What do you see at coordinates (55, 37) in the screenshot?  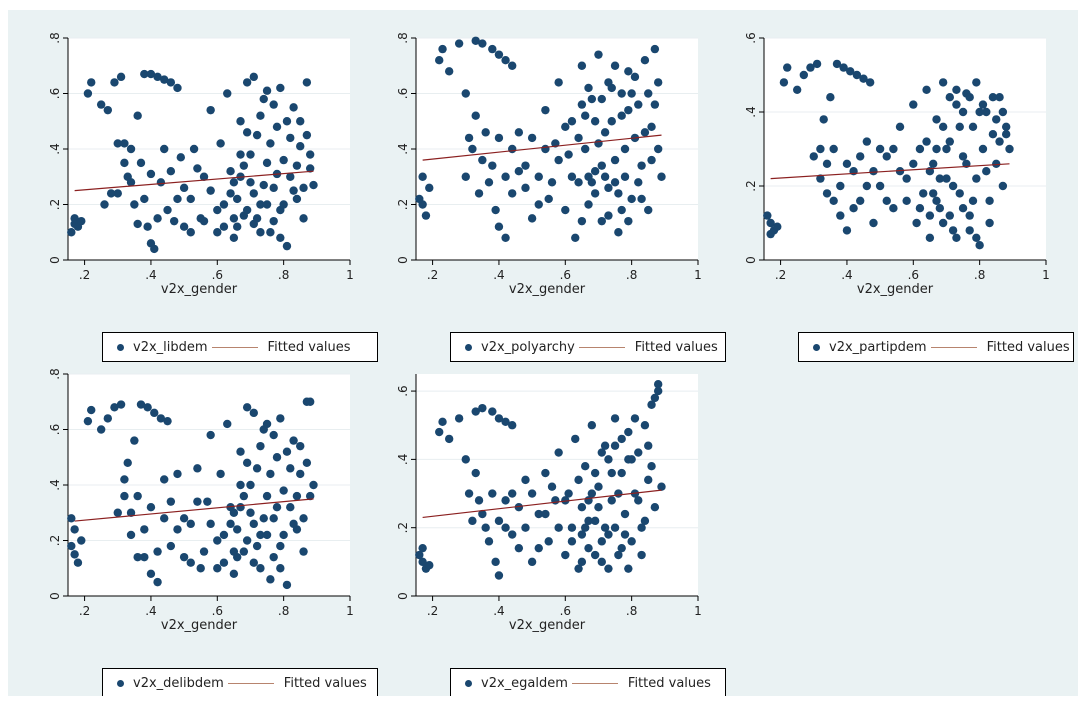 I see `y-tick-label: .8` at bounding box center [55, 37].